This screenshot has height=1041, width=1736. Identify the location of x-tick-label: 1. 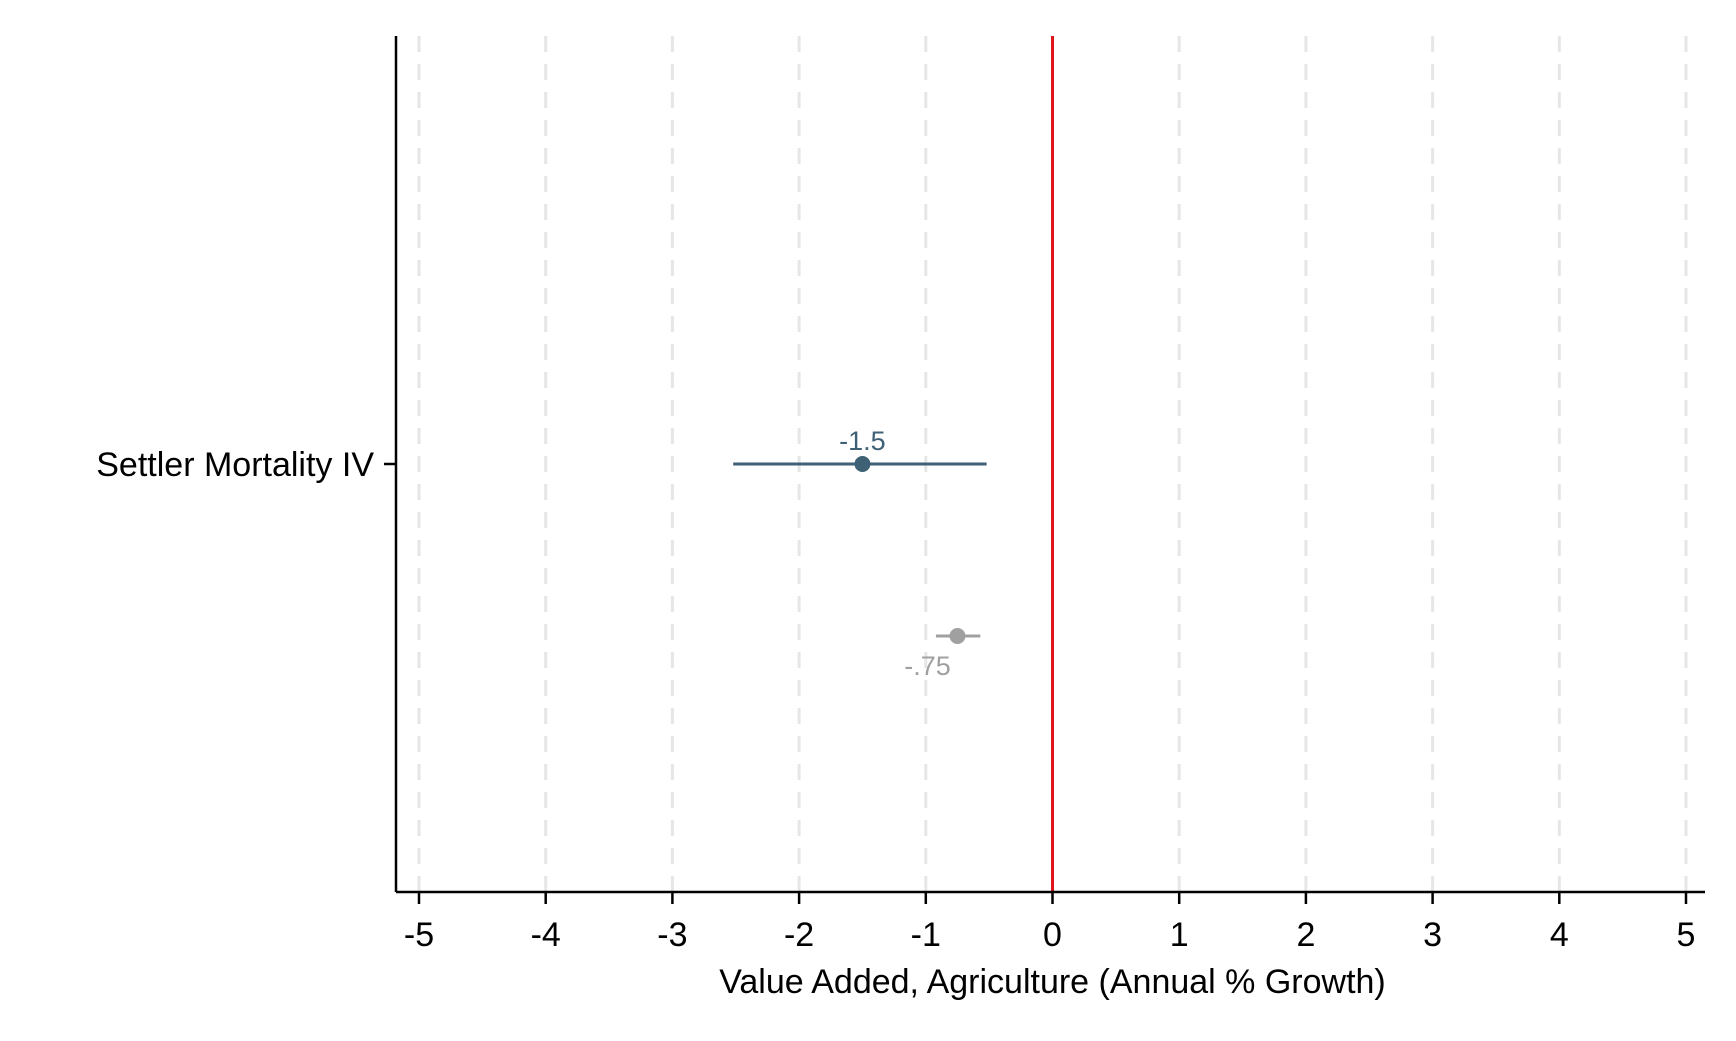
(1179, 935).